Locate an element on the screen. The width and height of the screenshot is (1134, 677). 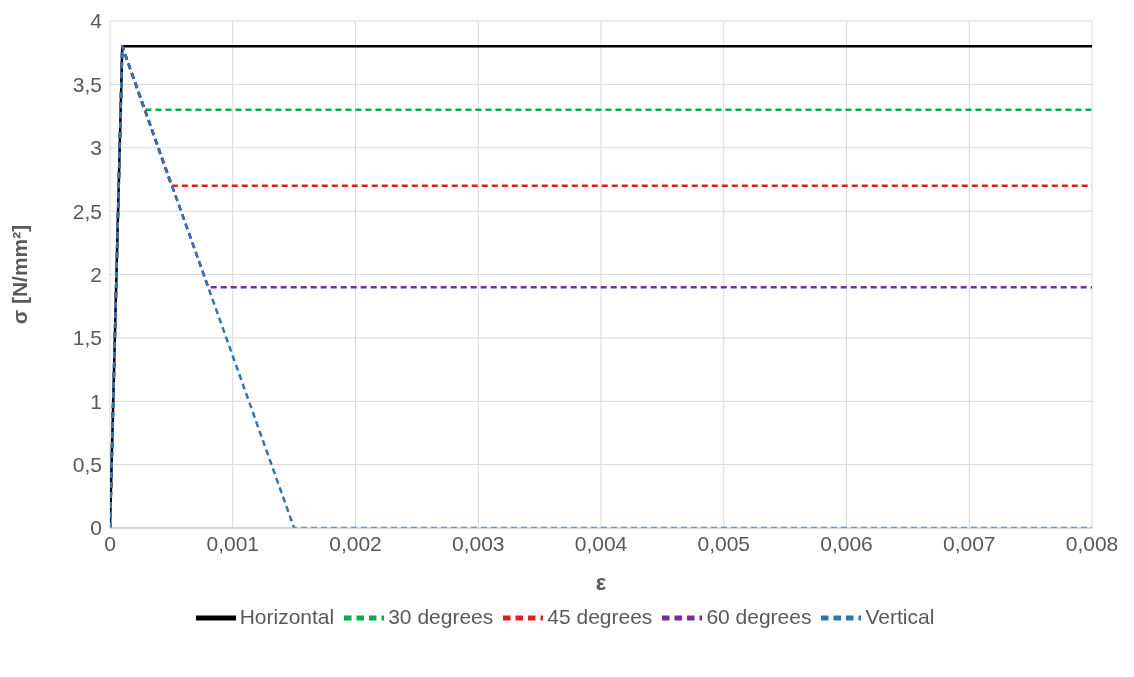
legend-label: Vertical is located at coordinates (900, 616).